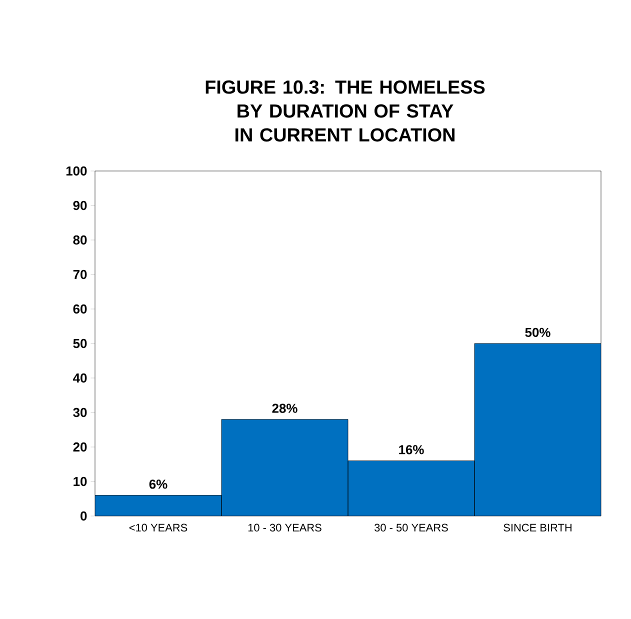 This screenshot has height=619, width=631. What do you see at coordinates (538, 528) in the screenshot?
I see `x-tick-label: SINCE BIRTH` at bounding box center [538, 528].